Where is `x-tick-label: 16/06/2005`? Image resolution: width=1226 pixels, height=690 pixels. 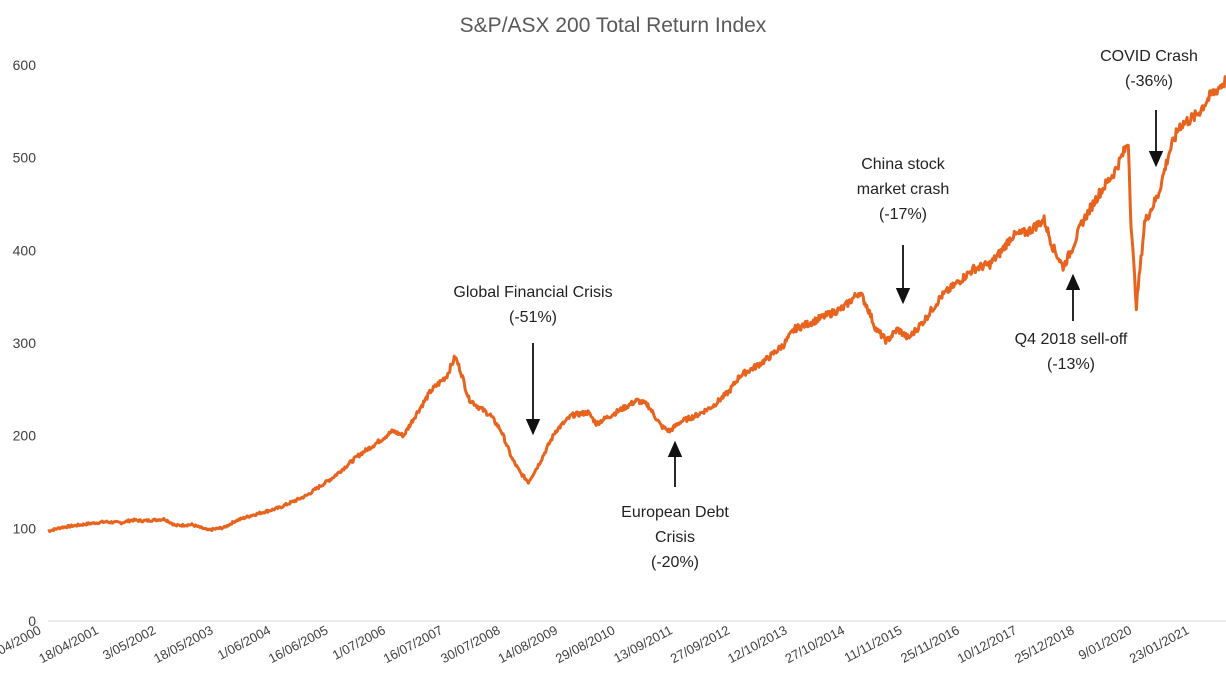 x-tick-label: 16/06/2005 is located at coordinates (298, 644).